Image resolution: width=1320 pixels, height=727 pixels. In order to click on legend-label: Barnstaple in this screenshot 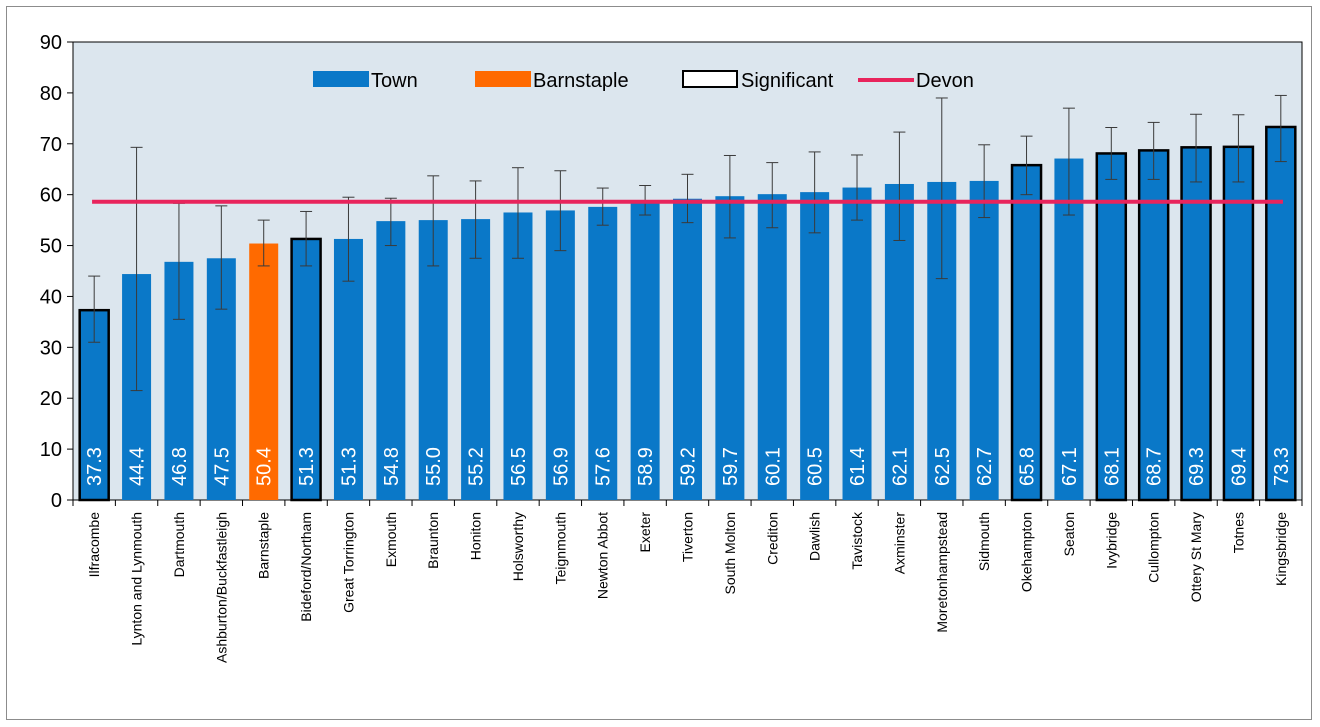, I will do `click(581, 81)`.